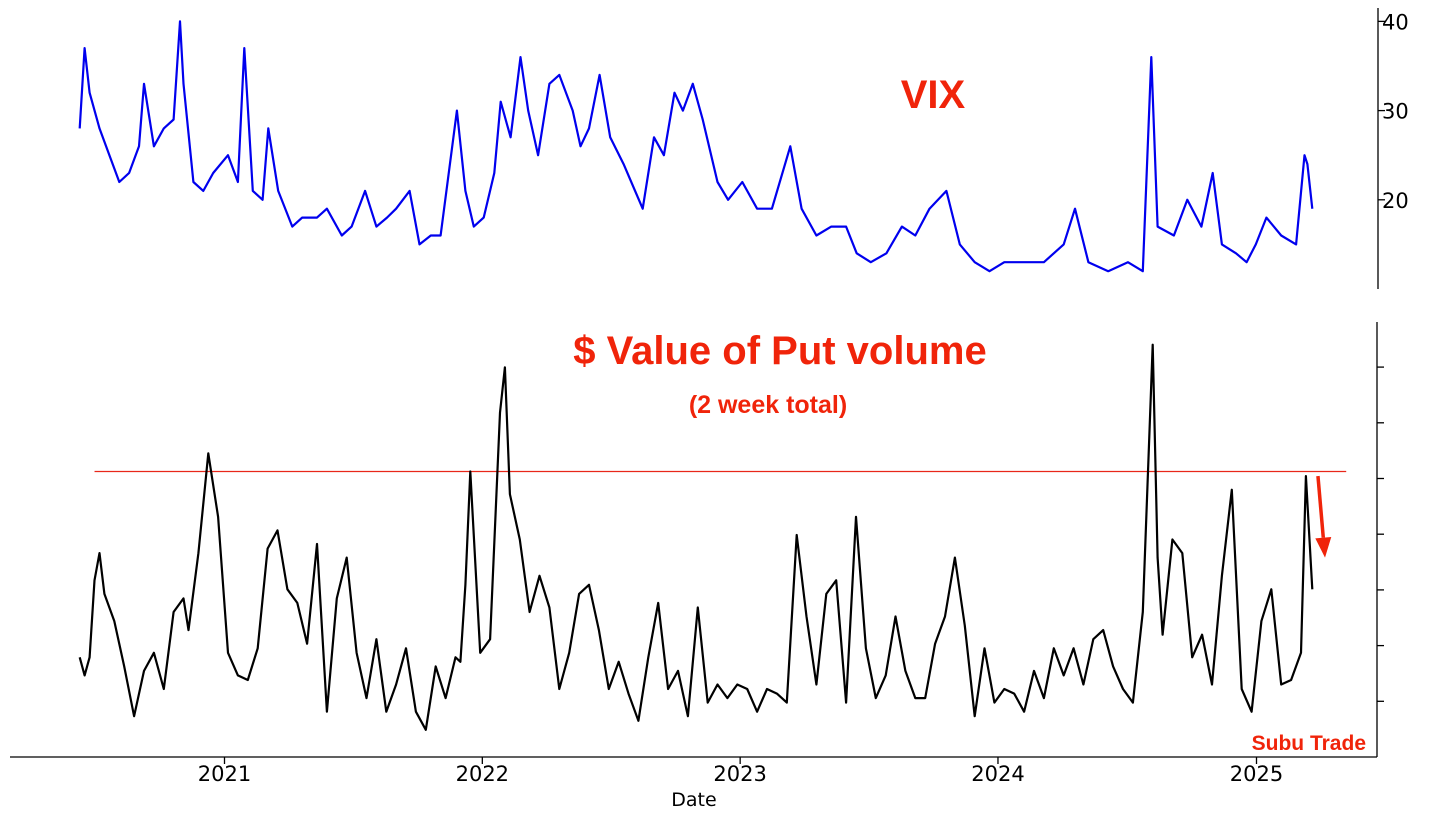 Image resolution: width=1456 pixels, height=821 pixels. What do you see at coordinates (997, 774) in the screenshot?
I see `x-tick-label-2024: 2024` at bounding box center [997, 774].